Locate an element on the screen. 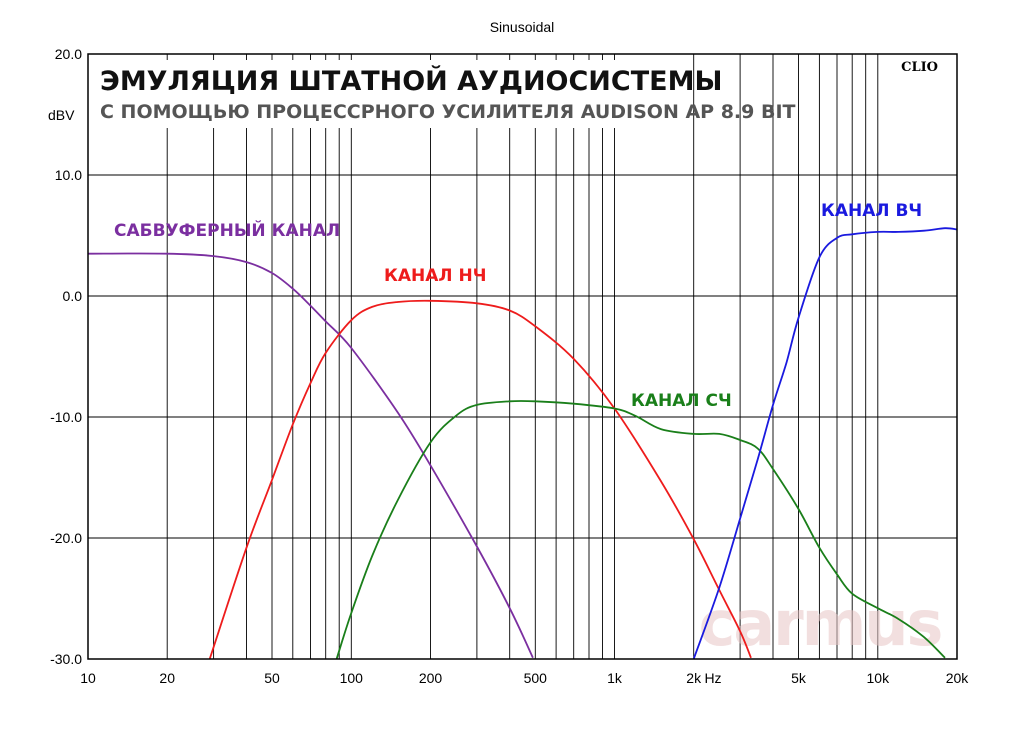 This screenshot has height=730, width=1024. chart-top-title: Sinusoidal is located at coordinates (522, 27).